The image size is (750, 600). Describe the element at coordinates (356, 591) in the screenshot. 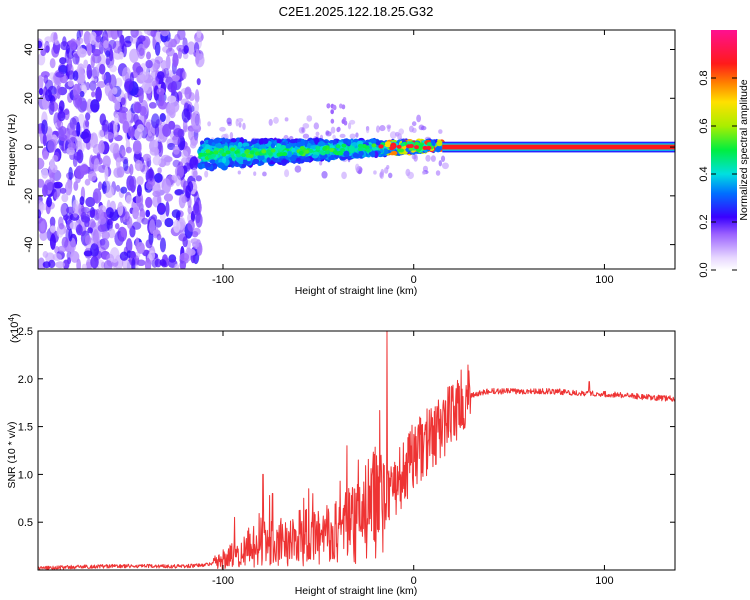

I see `bottom-x-axis-label: Height of straight line (km)` at that location.